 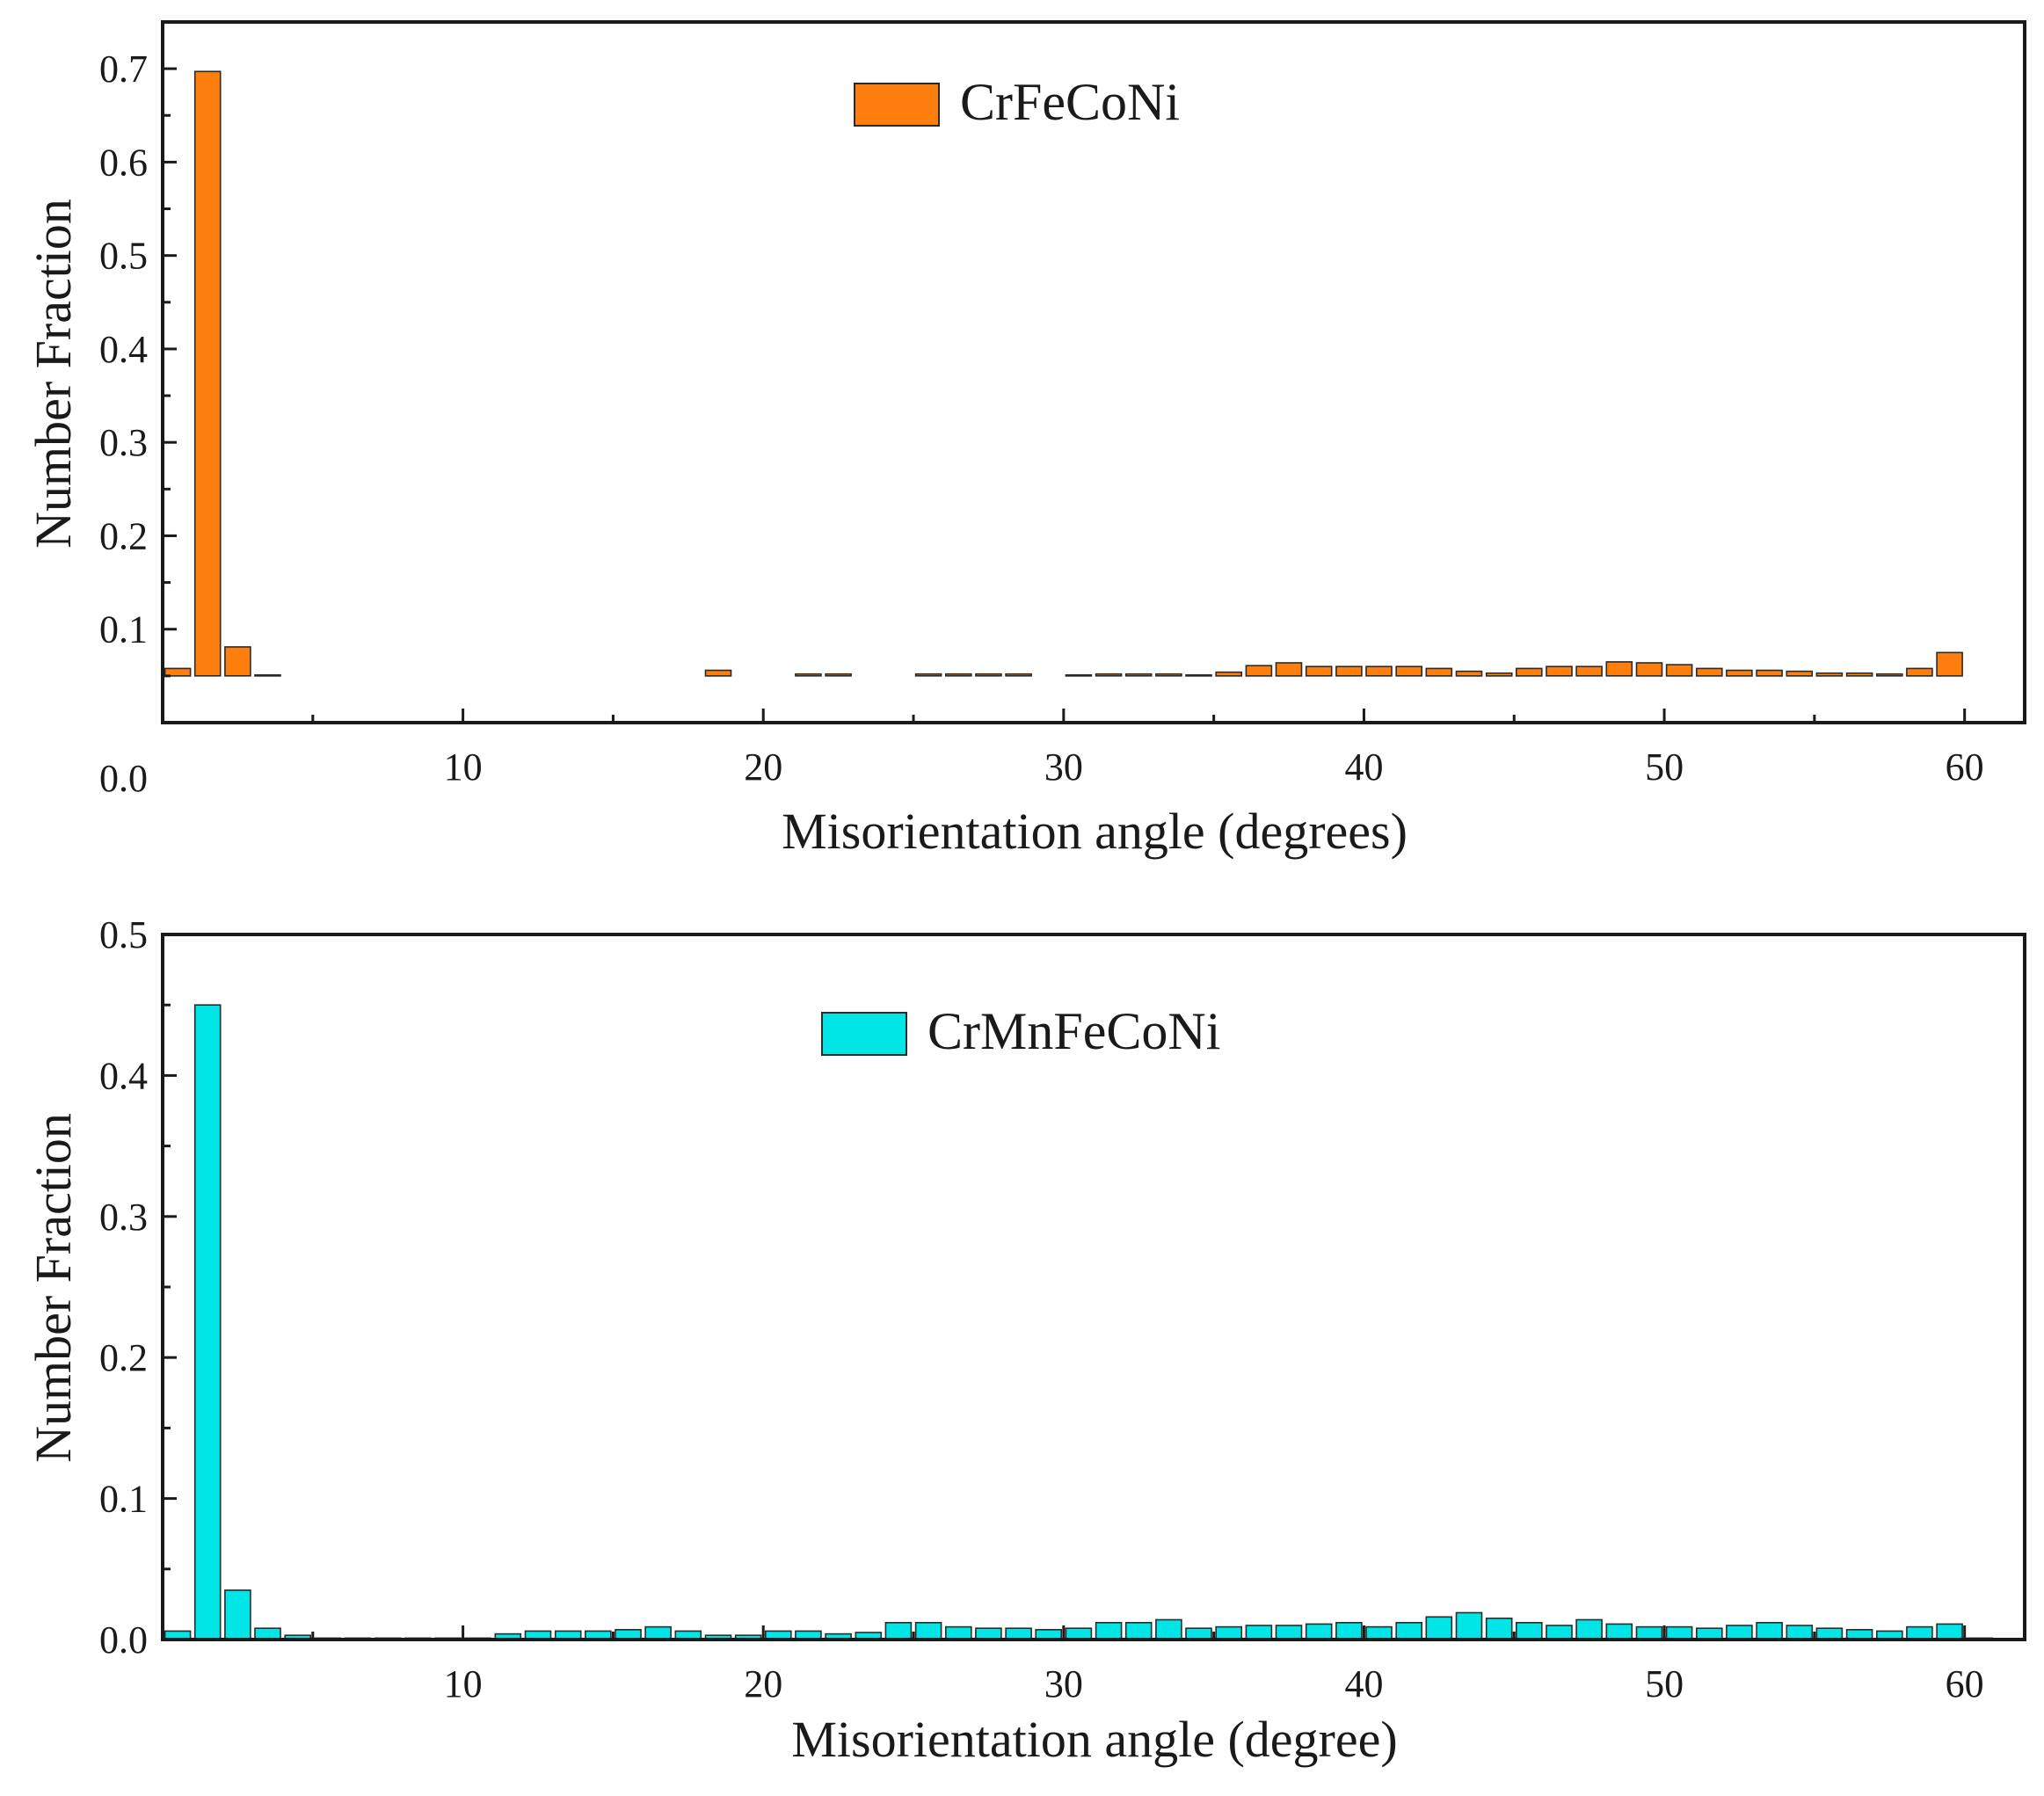 I want to click on y-tick-label: 0.6, so click(x=123, y=162).